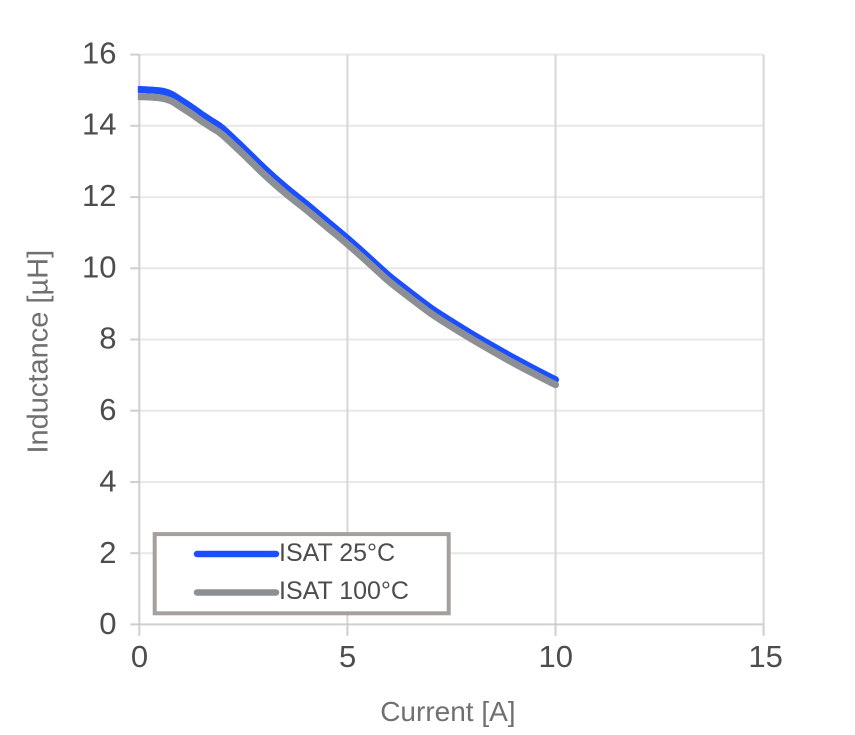 This screenshot has height=735, width=855. I want to click on svg-text: 6, so click(107, 409).